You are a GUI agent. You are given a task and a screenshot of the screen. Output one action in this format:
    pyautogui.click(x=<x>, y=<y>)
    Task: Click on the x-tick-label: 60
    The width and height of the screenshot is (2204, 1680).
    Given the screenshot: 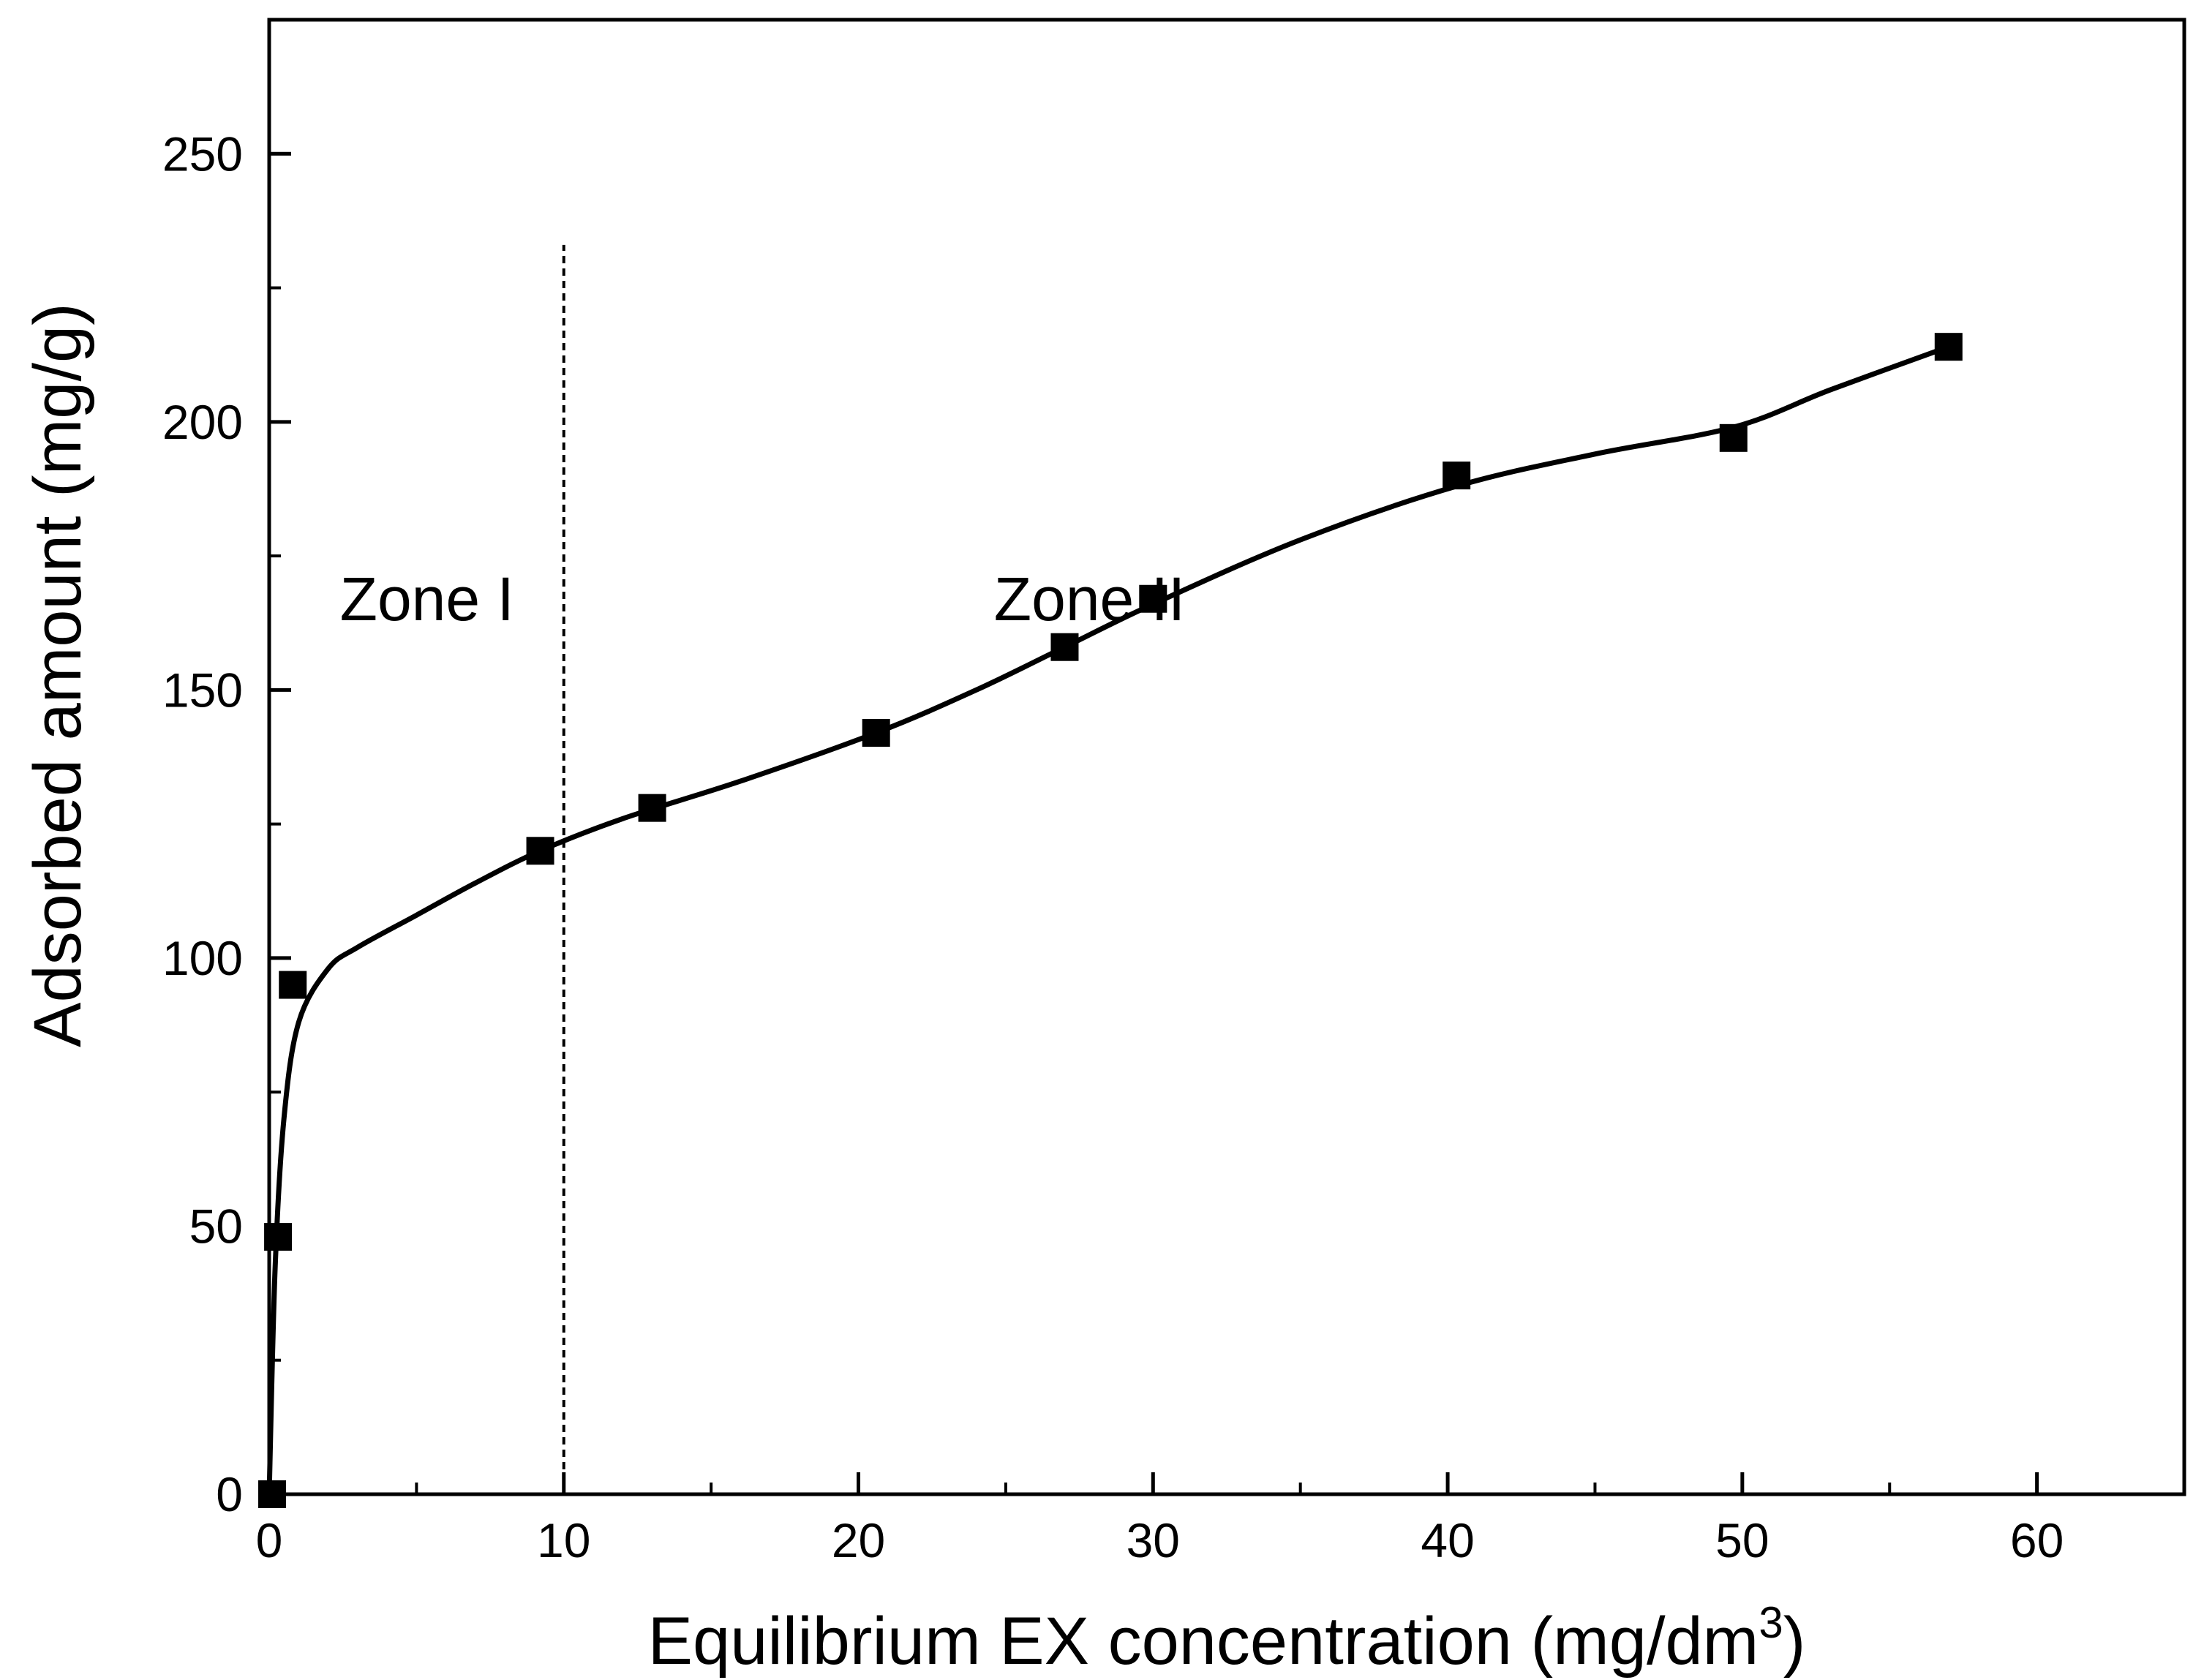 What is the action you would take?
    pyautogui.click(x=2037, y=1540)
    